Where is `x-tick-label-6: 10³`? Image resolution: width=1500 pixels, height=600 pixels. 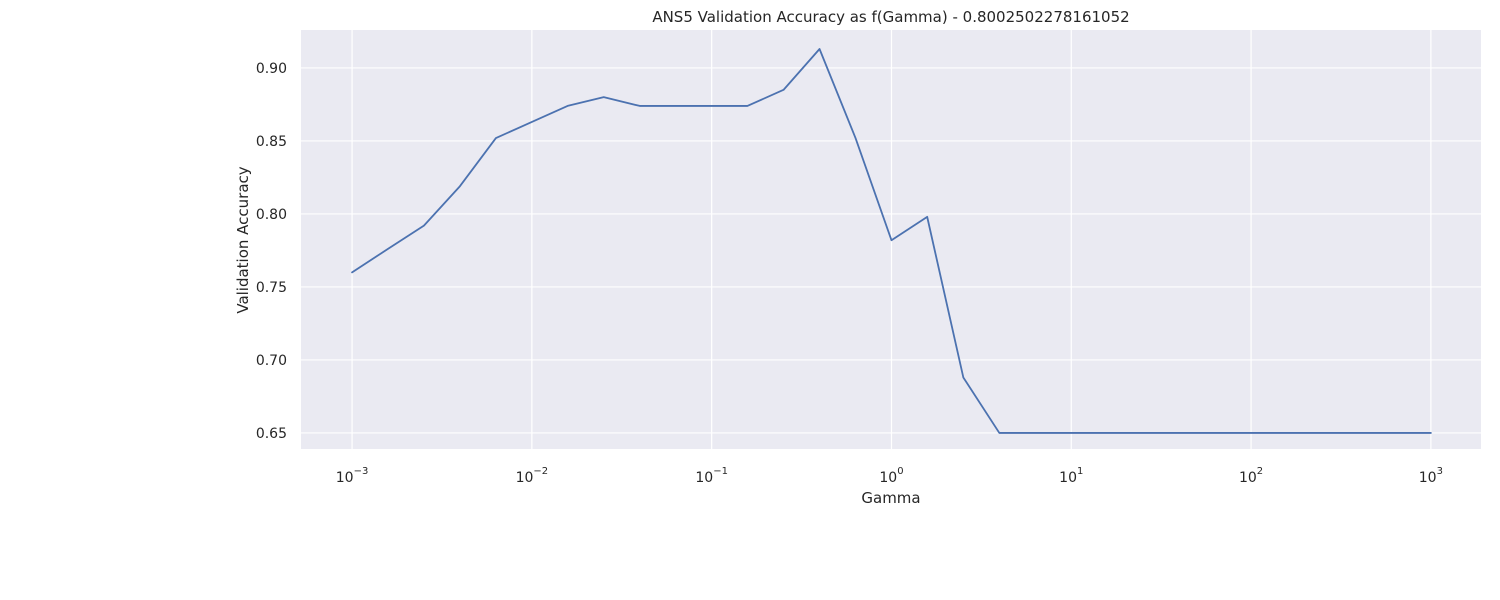
x-tick-label-6: 10³ is located at coordinates (1431, 476).